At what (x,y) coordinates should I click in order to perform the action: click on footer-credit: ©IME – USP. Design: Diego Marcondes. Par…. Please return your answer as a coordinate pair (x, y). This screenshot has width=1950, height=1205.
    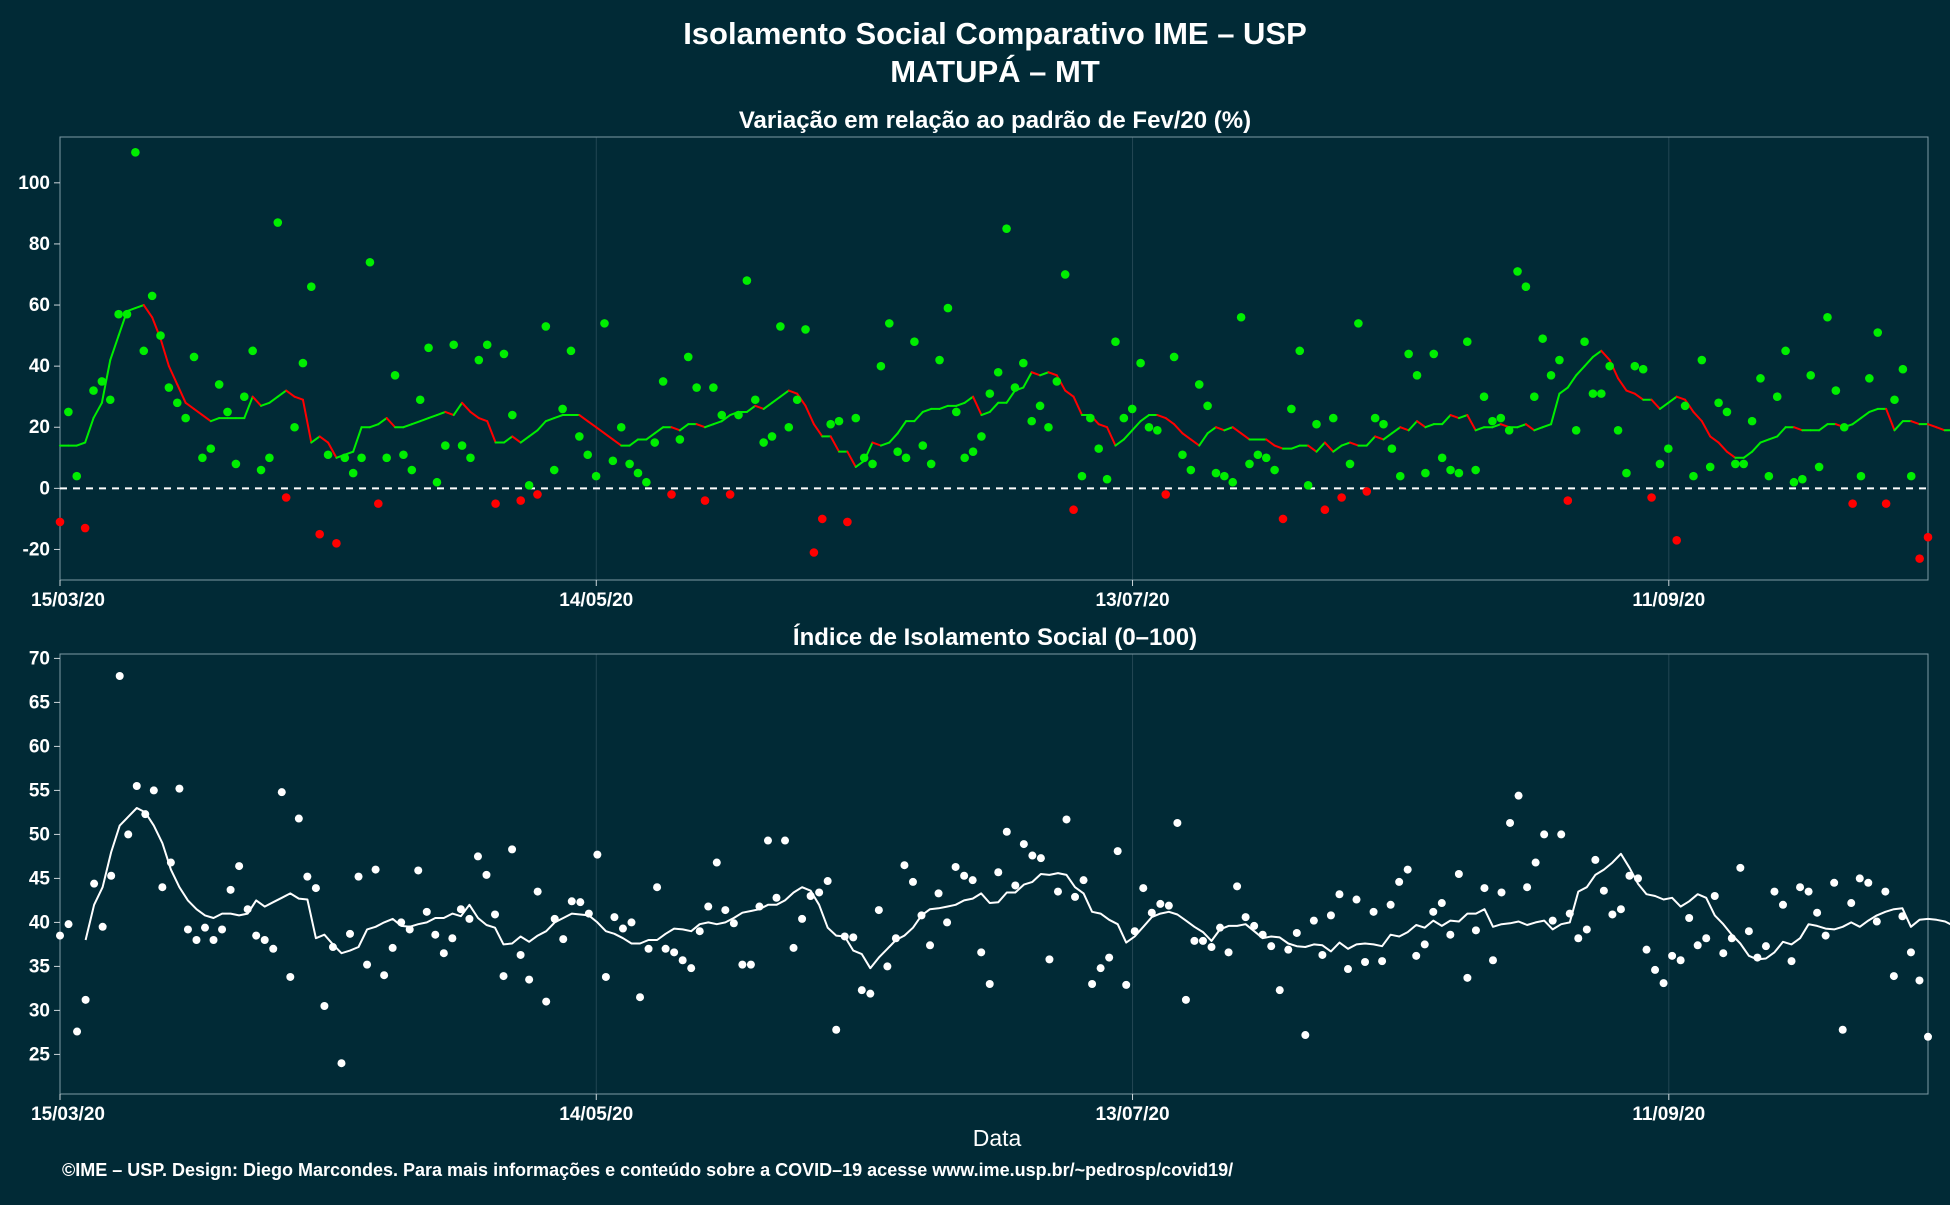
    Looking at the image, I should click on (647, 1170).